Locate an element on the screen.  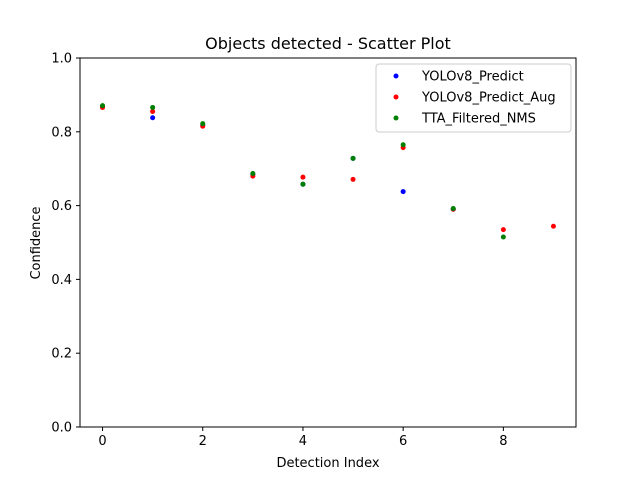
legend-box is located at coordinates (473, 98).